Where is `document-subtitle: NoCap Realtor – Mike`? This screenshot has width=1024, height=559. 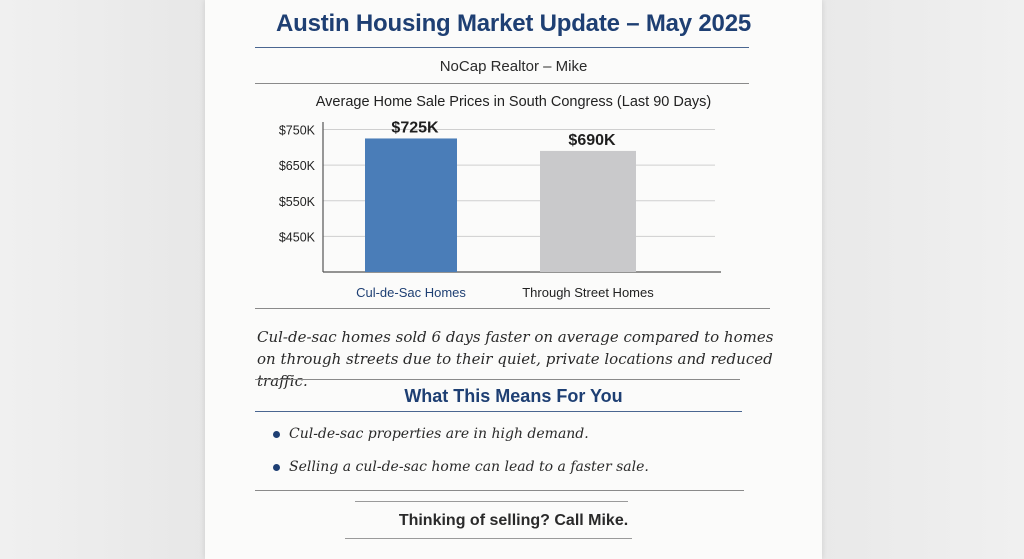 document-subtitle: NoCap Realtor – Mike is located at coordinates (513, 66).